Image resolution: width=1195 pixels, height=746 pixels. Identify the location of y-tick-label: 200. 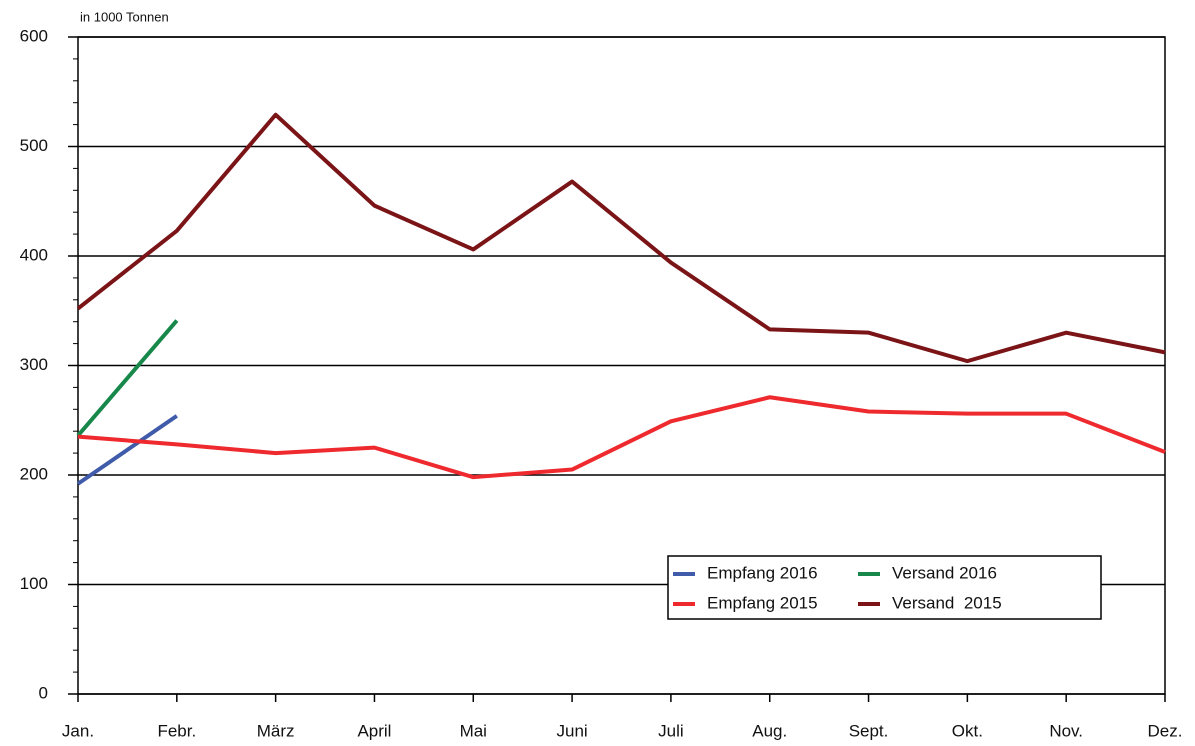
(34, 473).